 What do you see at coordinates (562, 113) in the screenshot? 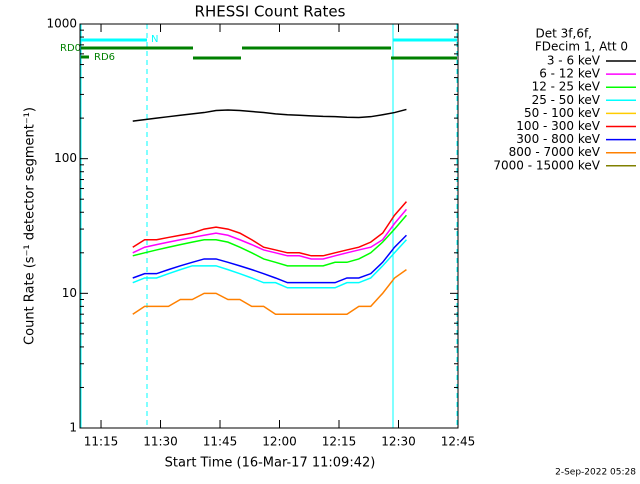
I see `legend-label: 50 - 100 keV` at bounding box center [562, 113].